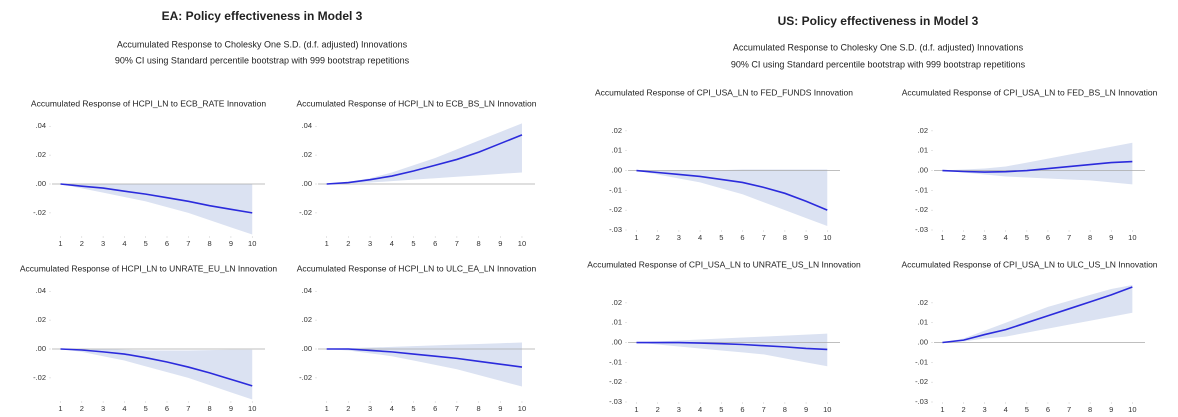  What do you see at coordinates (262, 16) in the screenshot?
I see `panel-title: EA: Policy effectiveness in Model 3` at bounding box center [262, 16].